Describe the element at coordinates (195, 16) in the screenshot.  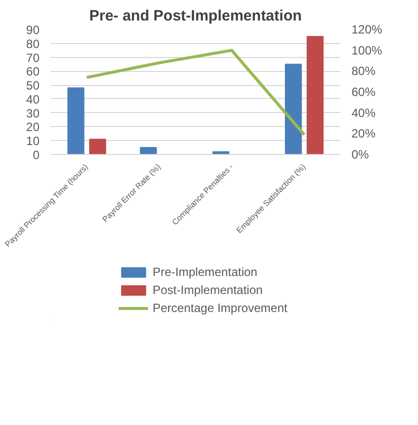
I see `chart-title: Pre- and Post-Implementation` at that location.